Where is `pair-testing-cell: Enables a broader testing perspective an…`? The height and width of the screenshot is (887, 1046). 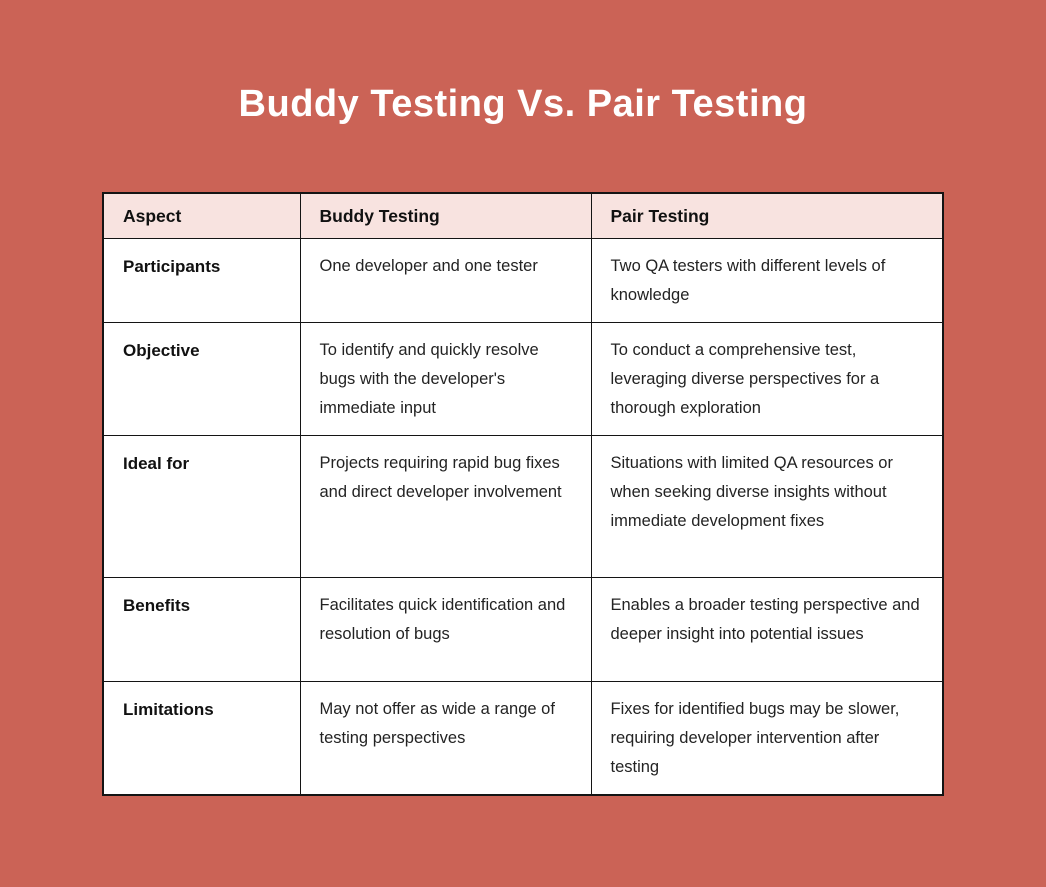 pair-testing-cell: Enables a broader testing perspective an… is located at coordinates (767, 630).